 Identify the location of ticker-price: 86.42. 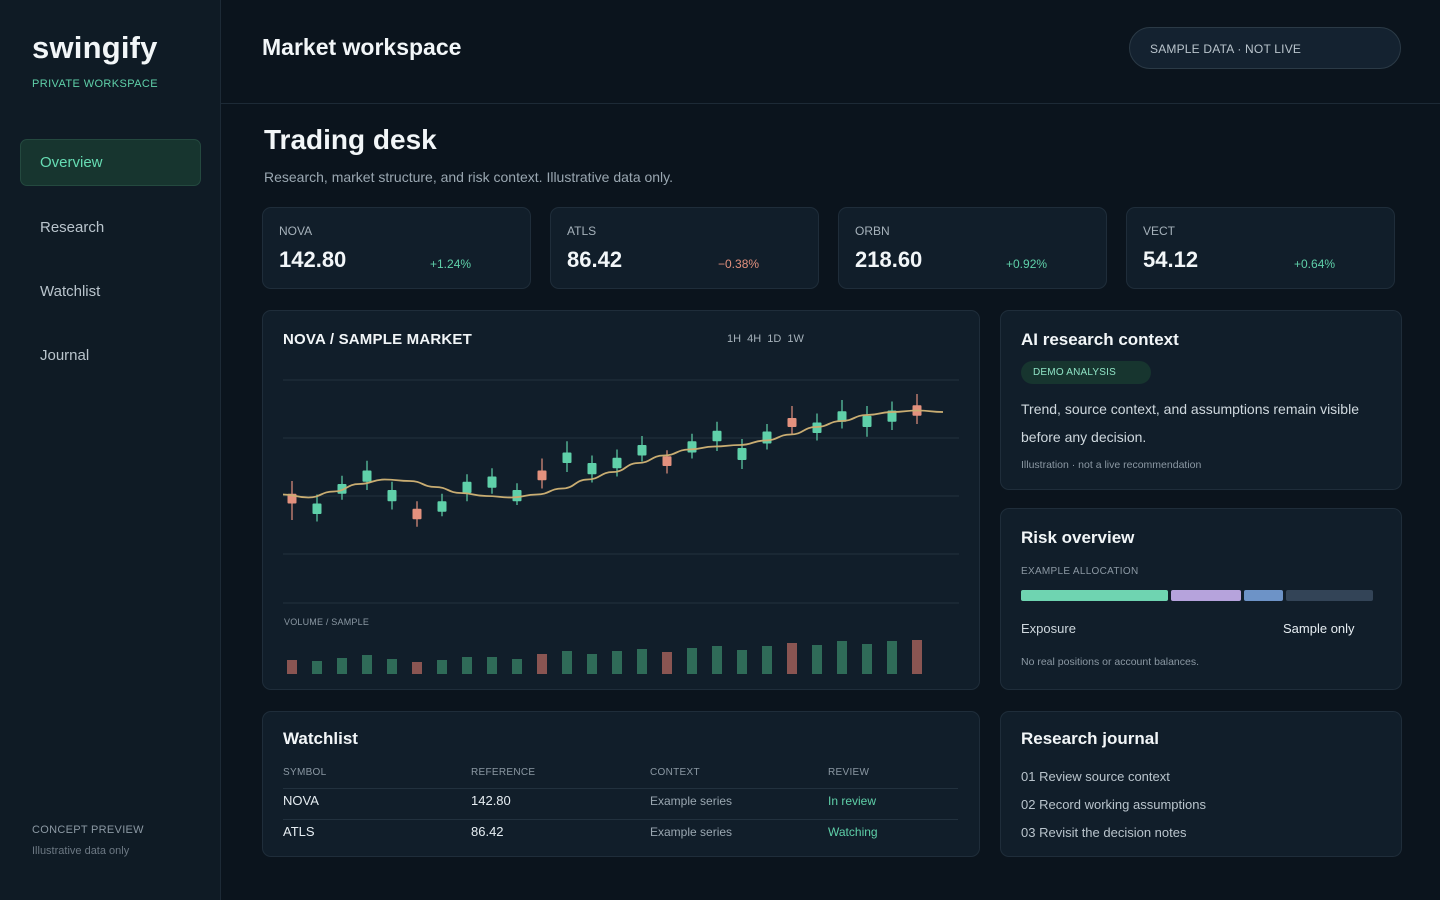
(595, 259).